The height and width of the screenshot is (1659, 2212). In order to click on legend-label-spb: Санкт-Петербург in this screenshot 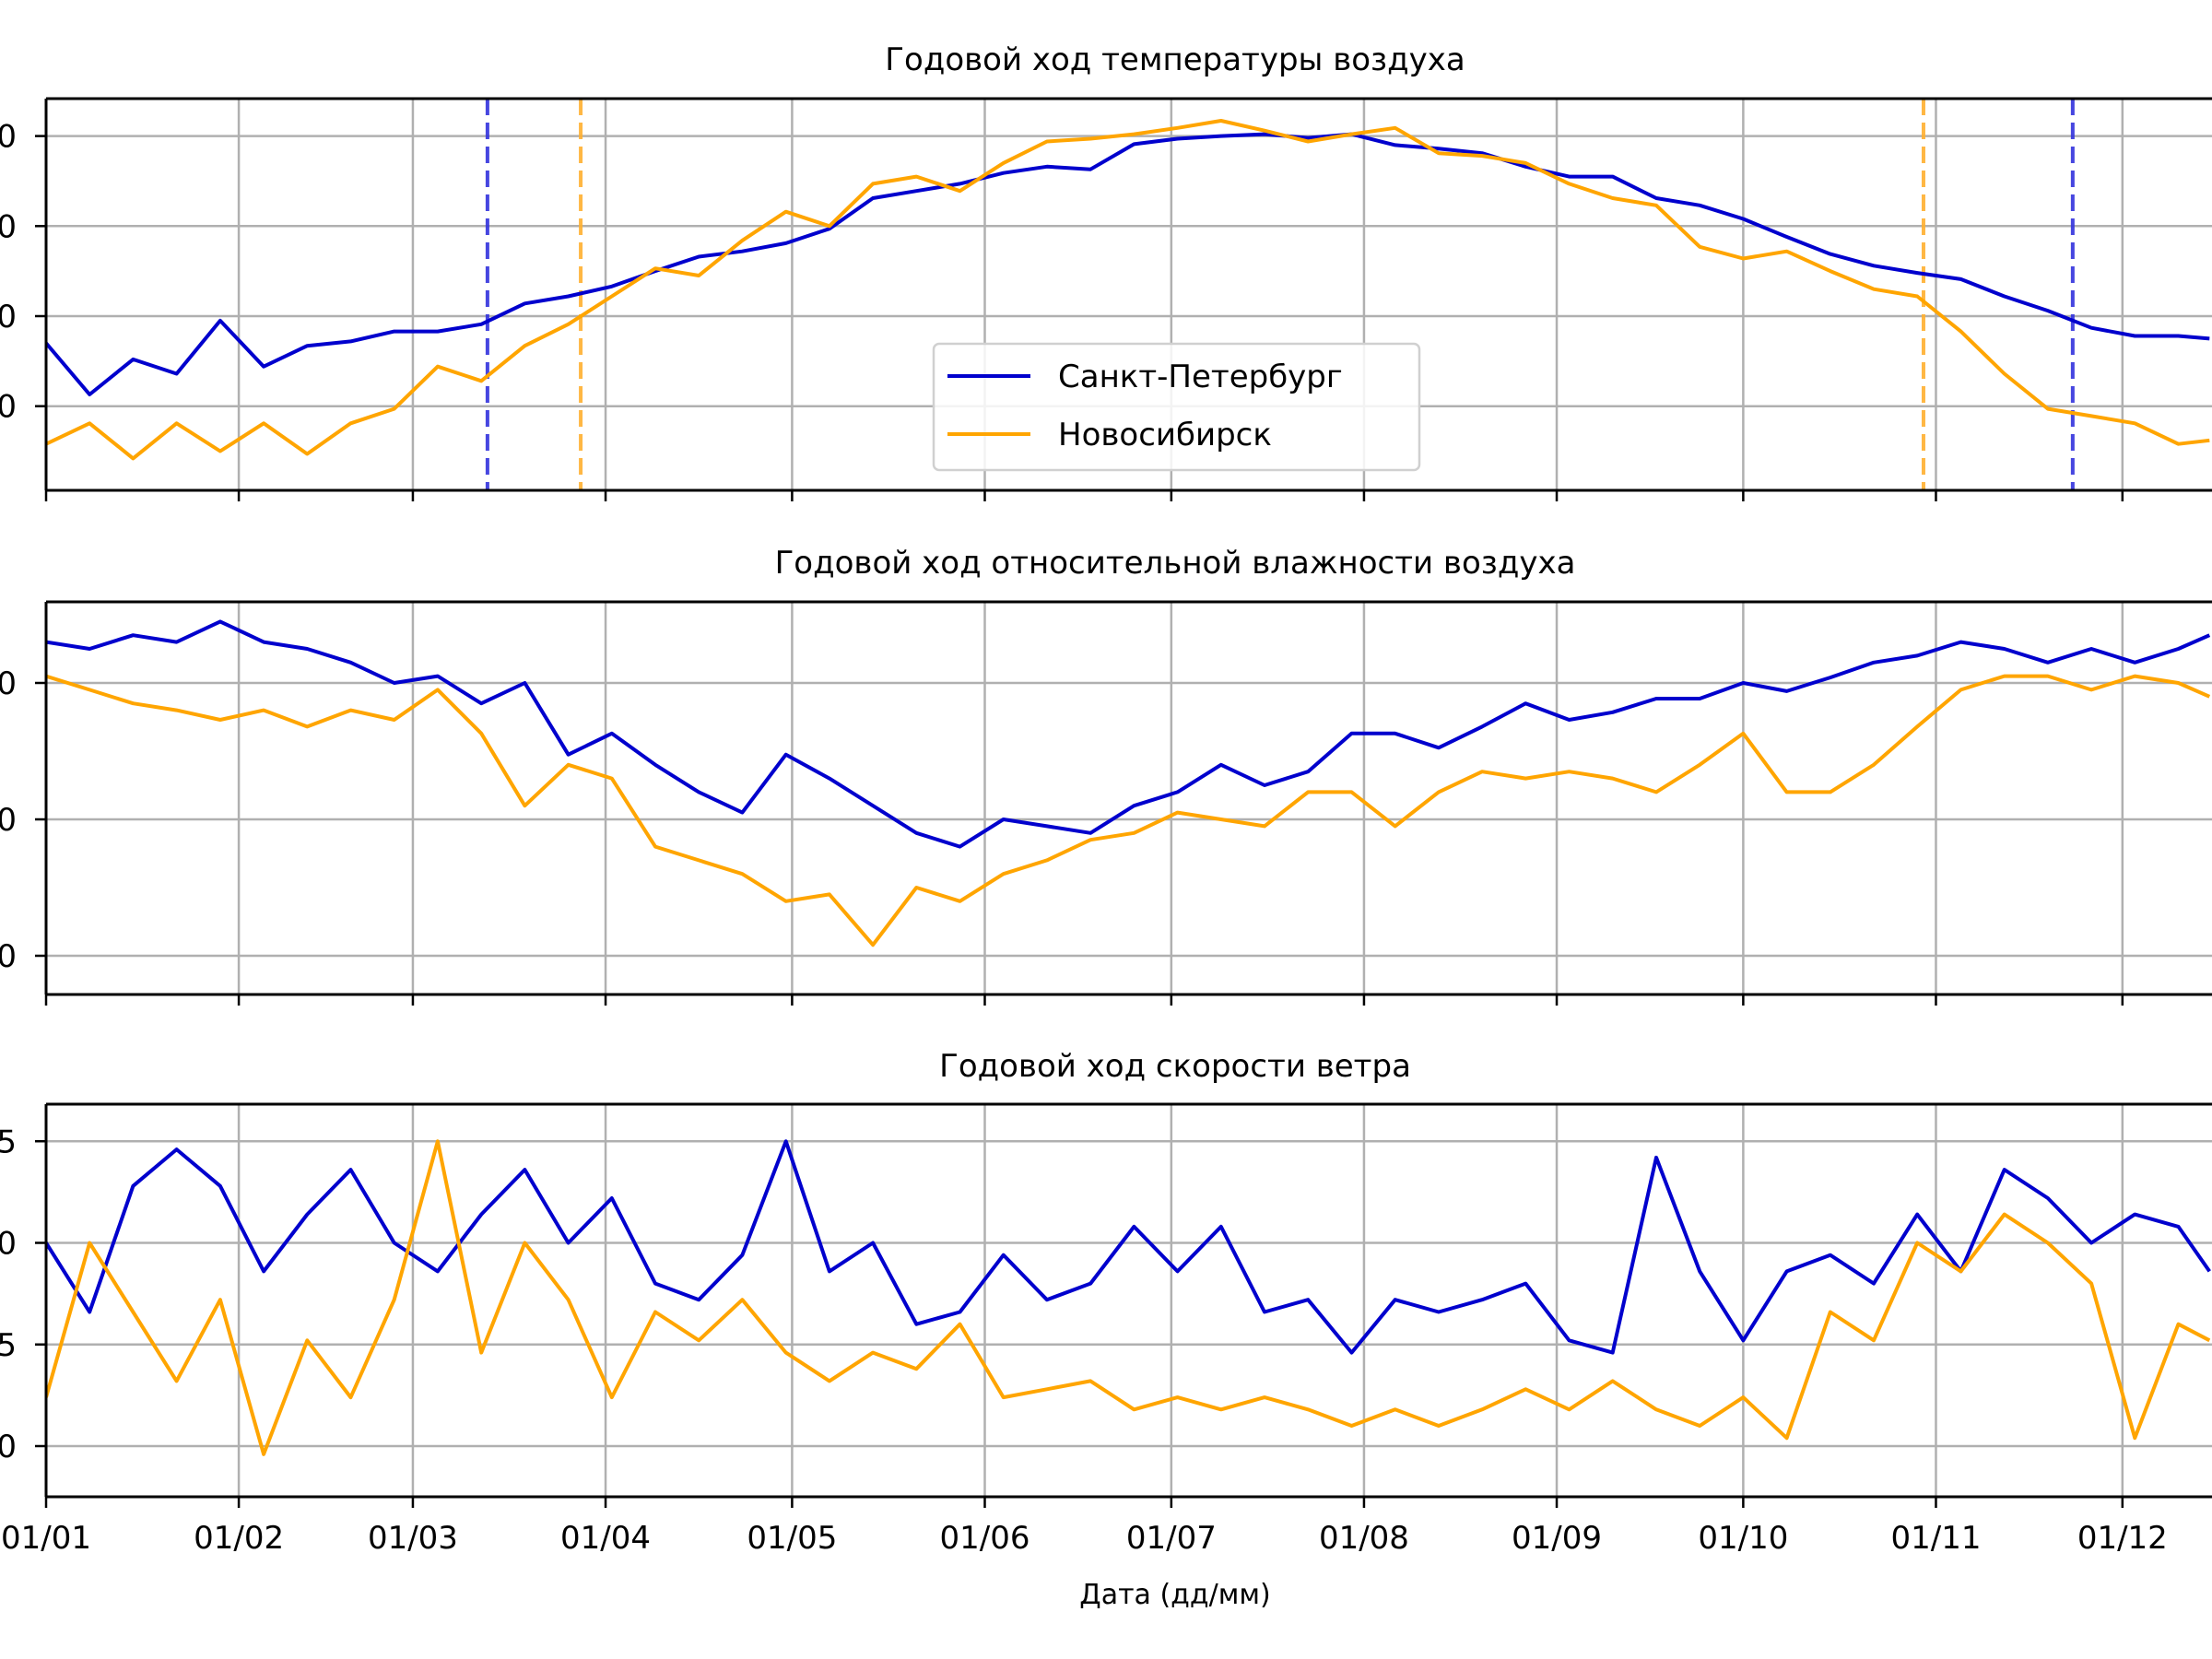, I will do `click(1200, 377)`.